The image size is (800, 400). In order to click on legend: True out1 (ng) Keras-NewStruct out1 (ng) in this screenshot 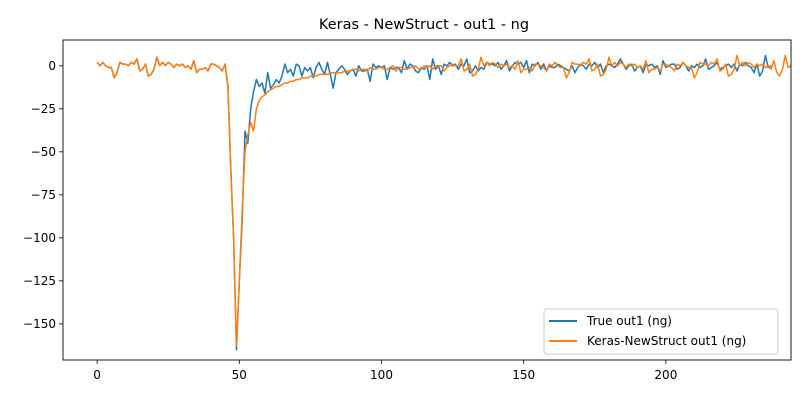, I will do `click(661, 331)`.